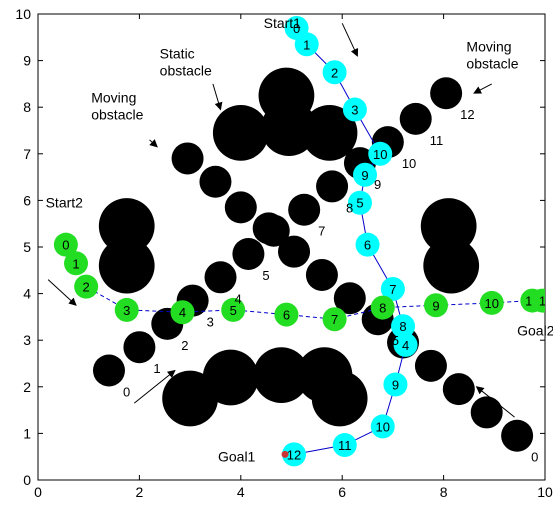 This screenshot has width=553, height=508. Describe the element at coordinates (27, 294) in the screenshot. I see `y-tick-label: 4` at that location.